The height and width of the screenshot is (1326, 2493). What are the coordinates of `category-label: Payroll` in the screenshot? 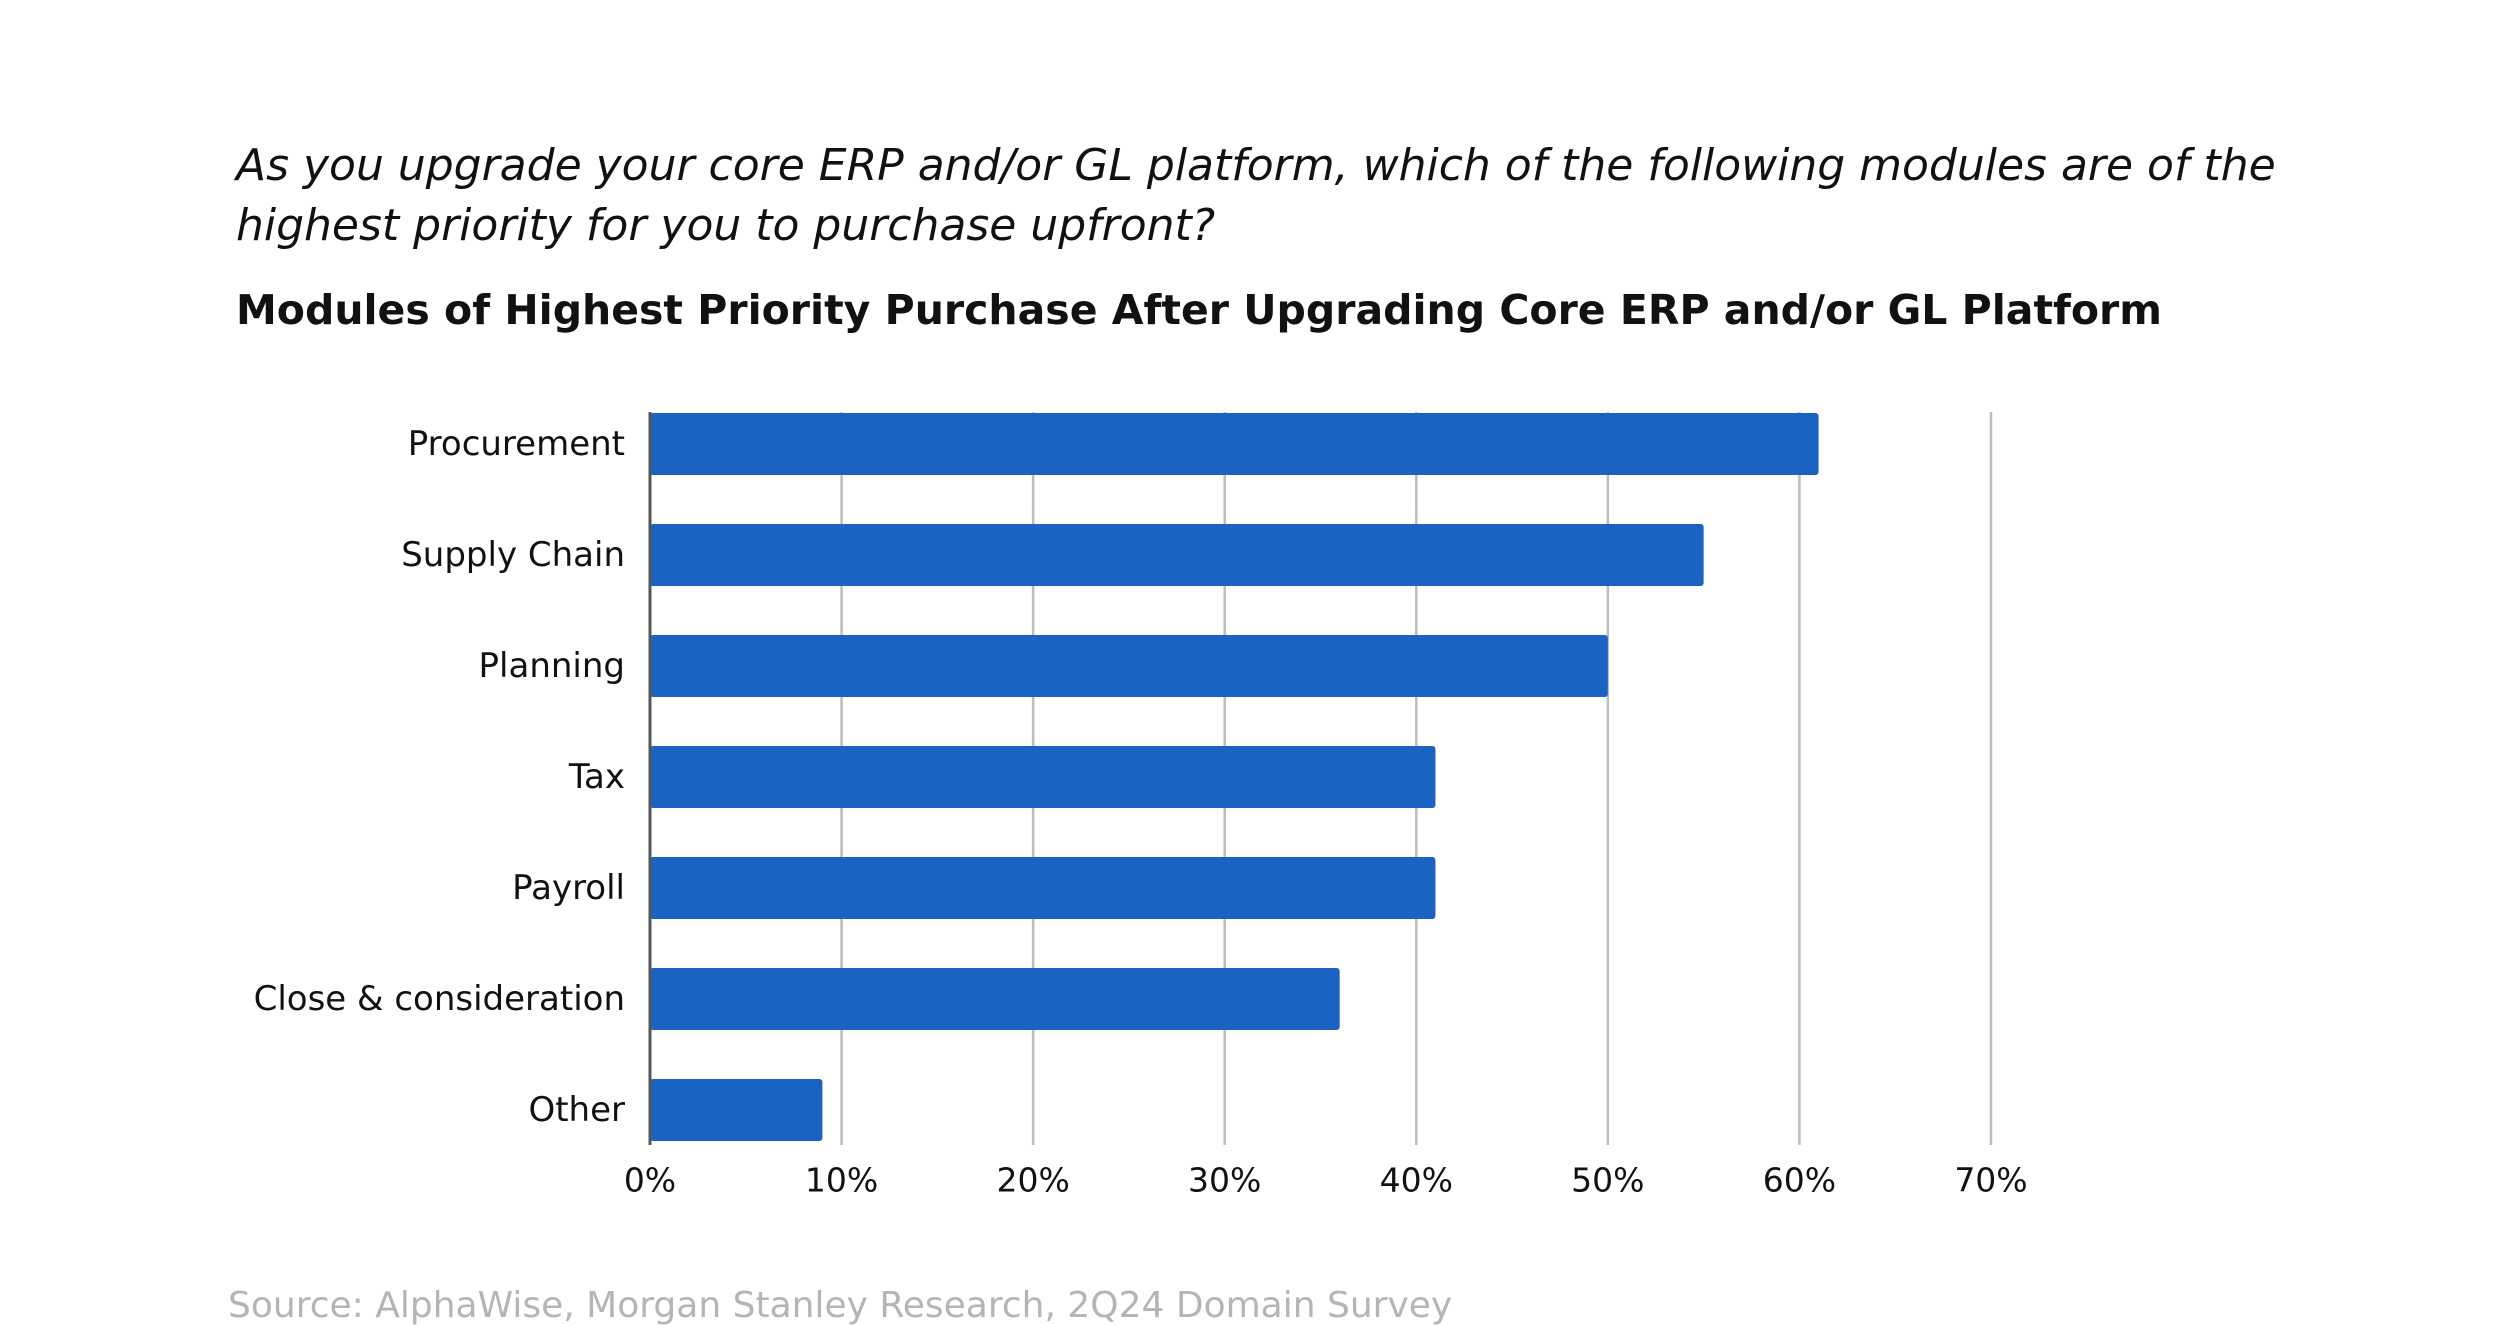 It's located at (568, 888).